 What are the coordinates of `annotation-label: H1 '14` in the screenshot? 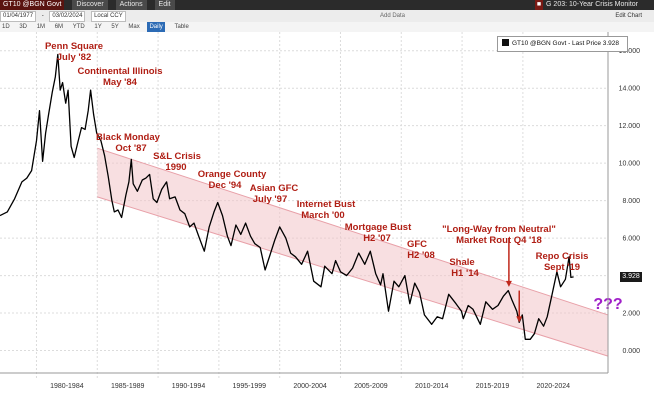 It's located at (465, 273).